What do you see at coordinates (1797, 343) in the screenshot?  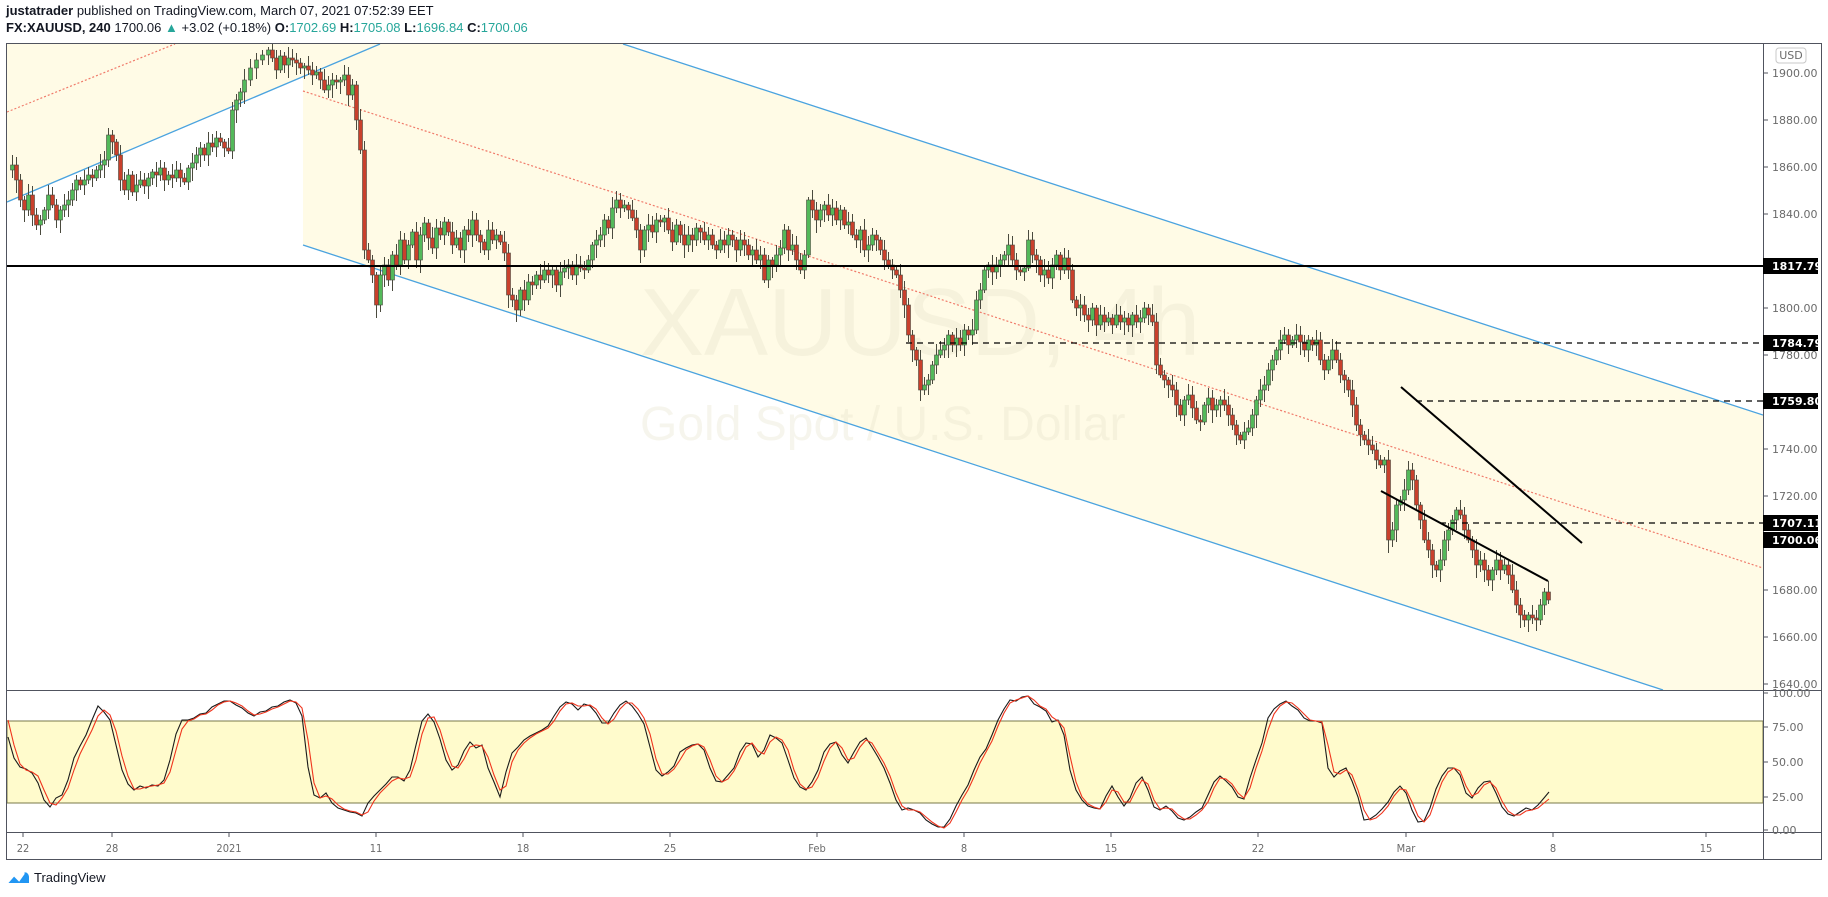 I see `price-tag-label: 1784.79` at bounding box center [1797, 343].